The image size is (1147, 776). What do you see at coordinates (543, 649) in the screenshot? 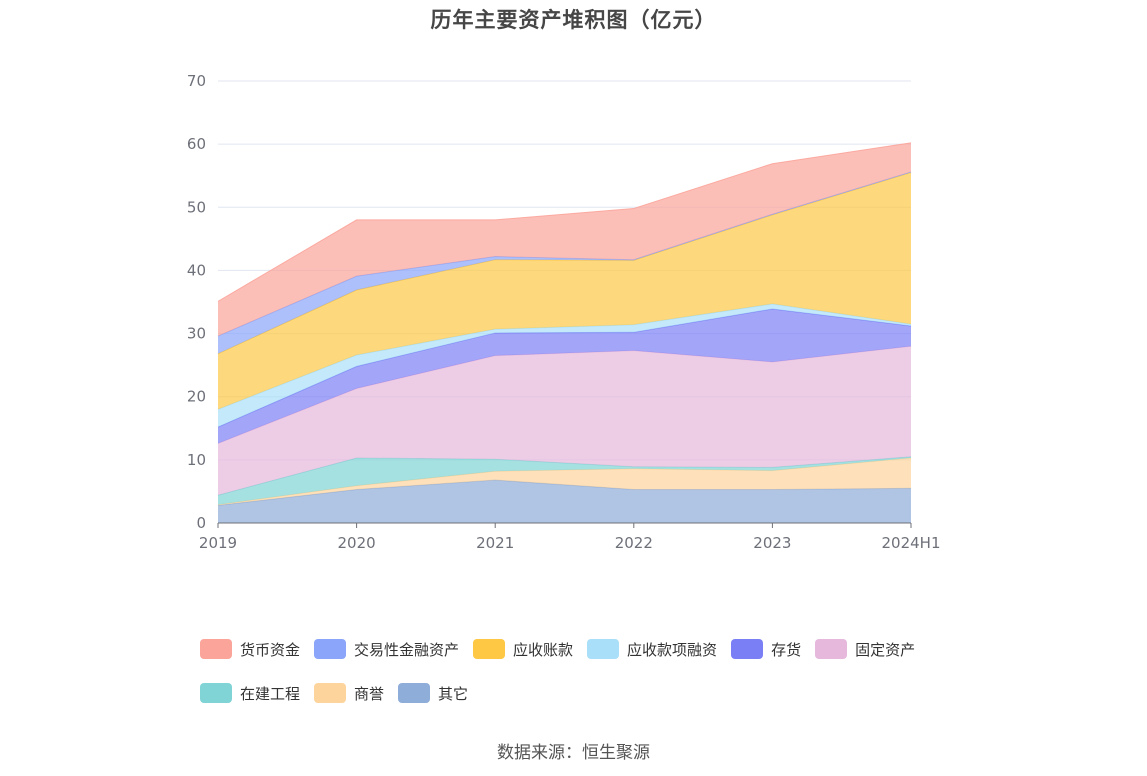
I see `legend-label: 应收账款` at bounding box center [543, 649].